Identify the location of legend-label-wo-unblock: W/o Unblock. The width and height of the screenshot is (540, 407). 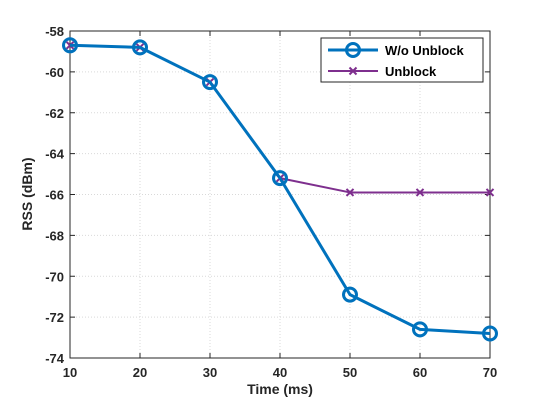
(424, 50).